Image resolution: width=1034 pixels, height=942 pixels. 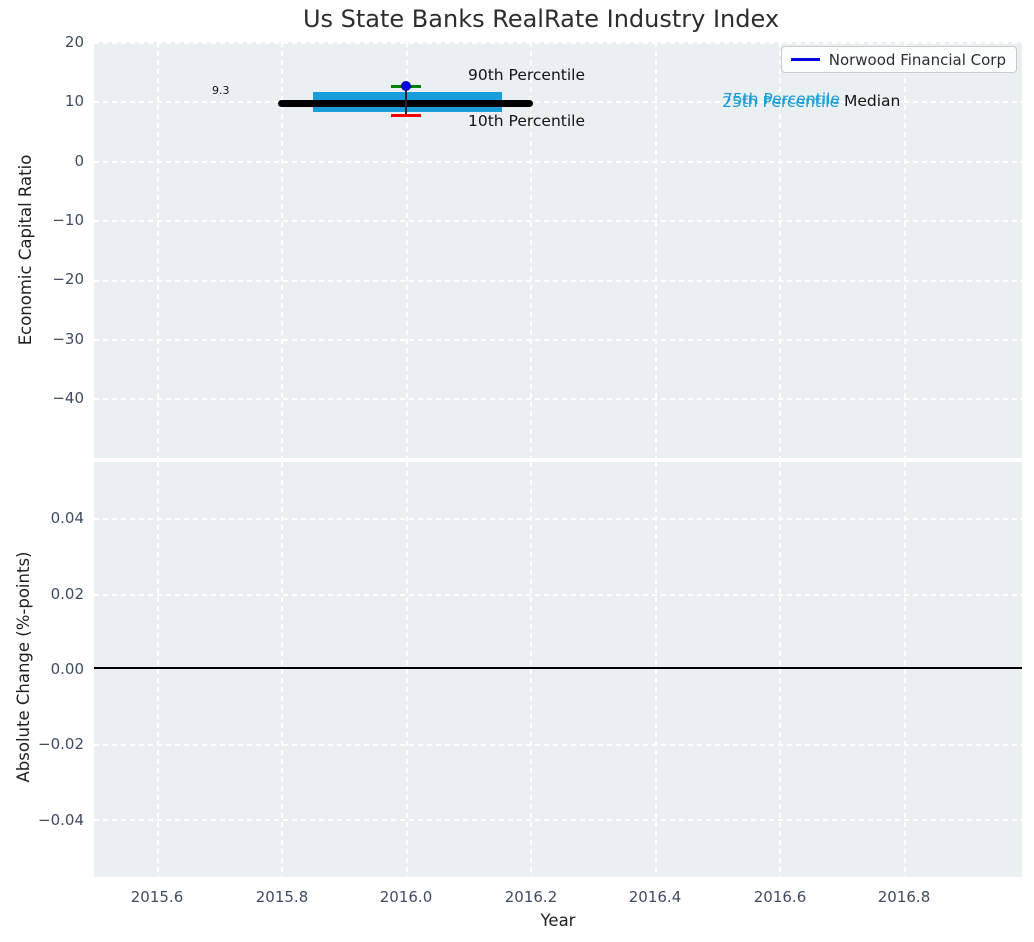 I want to click on legend: Norwood Financial Corp, so click(x=898, y=59).